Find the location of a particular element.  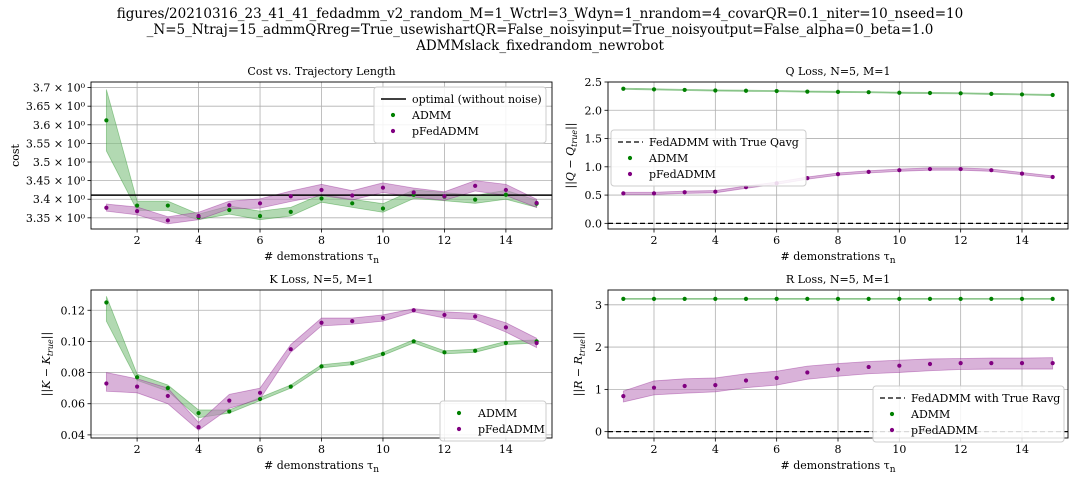

k-ytick-label: 0.04 is located at coordinates (73, 435).